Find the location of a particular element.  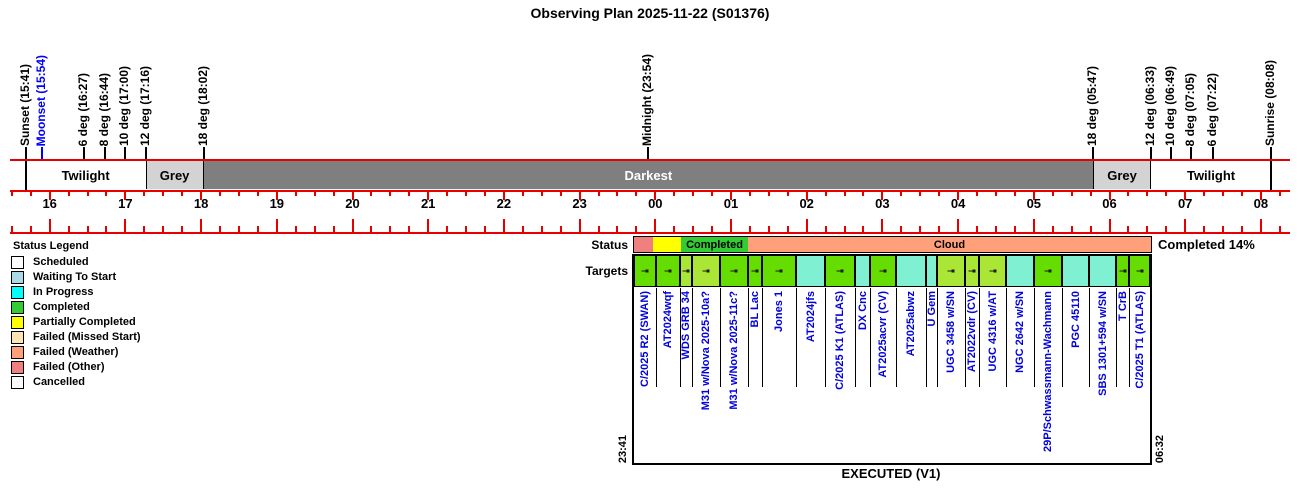

target-label: M31 w/Nova 2025-10a? is located at coordinates (706, 351).